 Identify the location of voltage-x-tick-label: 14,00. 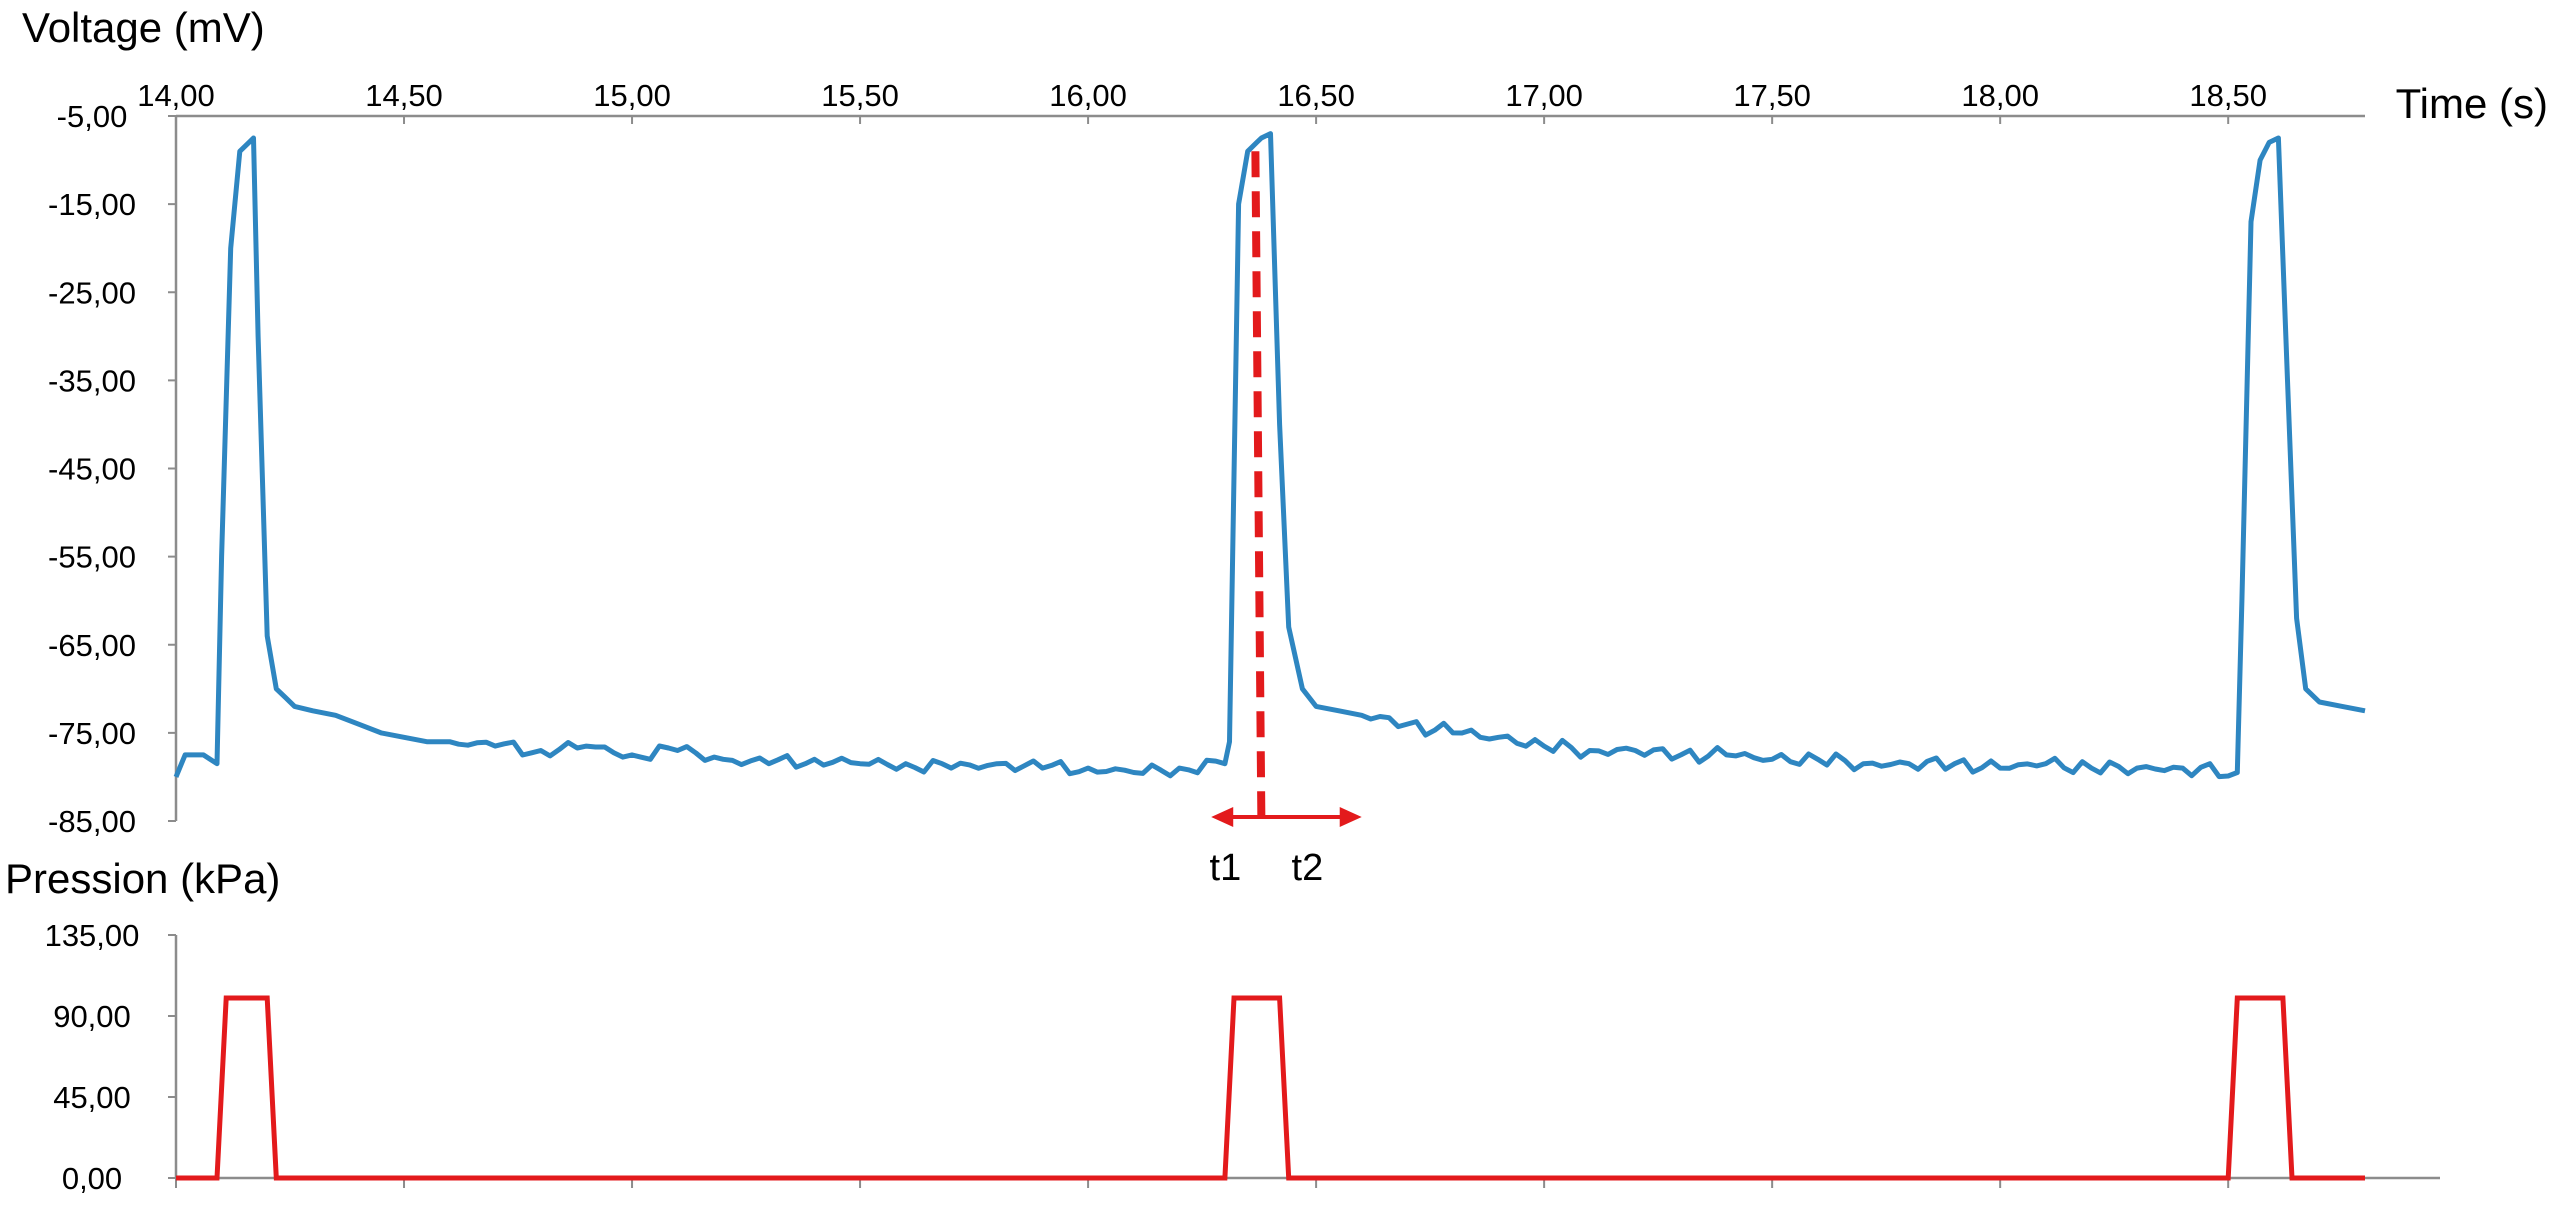
(176, 95).